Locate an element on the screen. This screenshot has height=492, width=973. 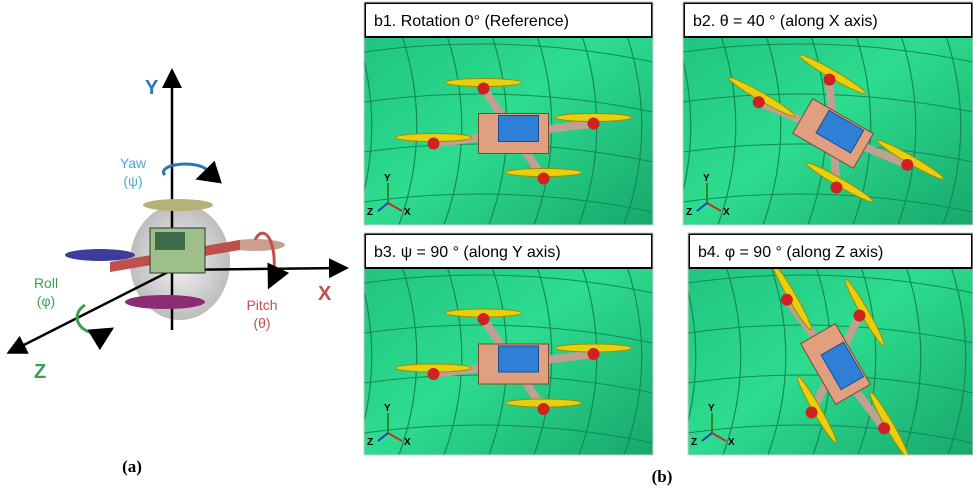
pitch-arrow is located at coordinates (271, 260).